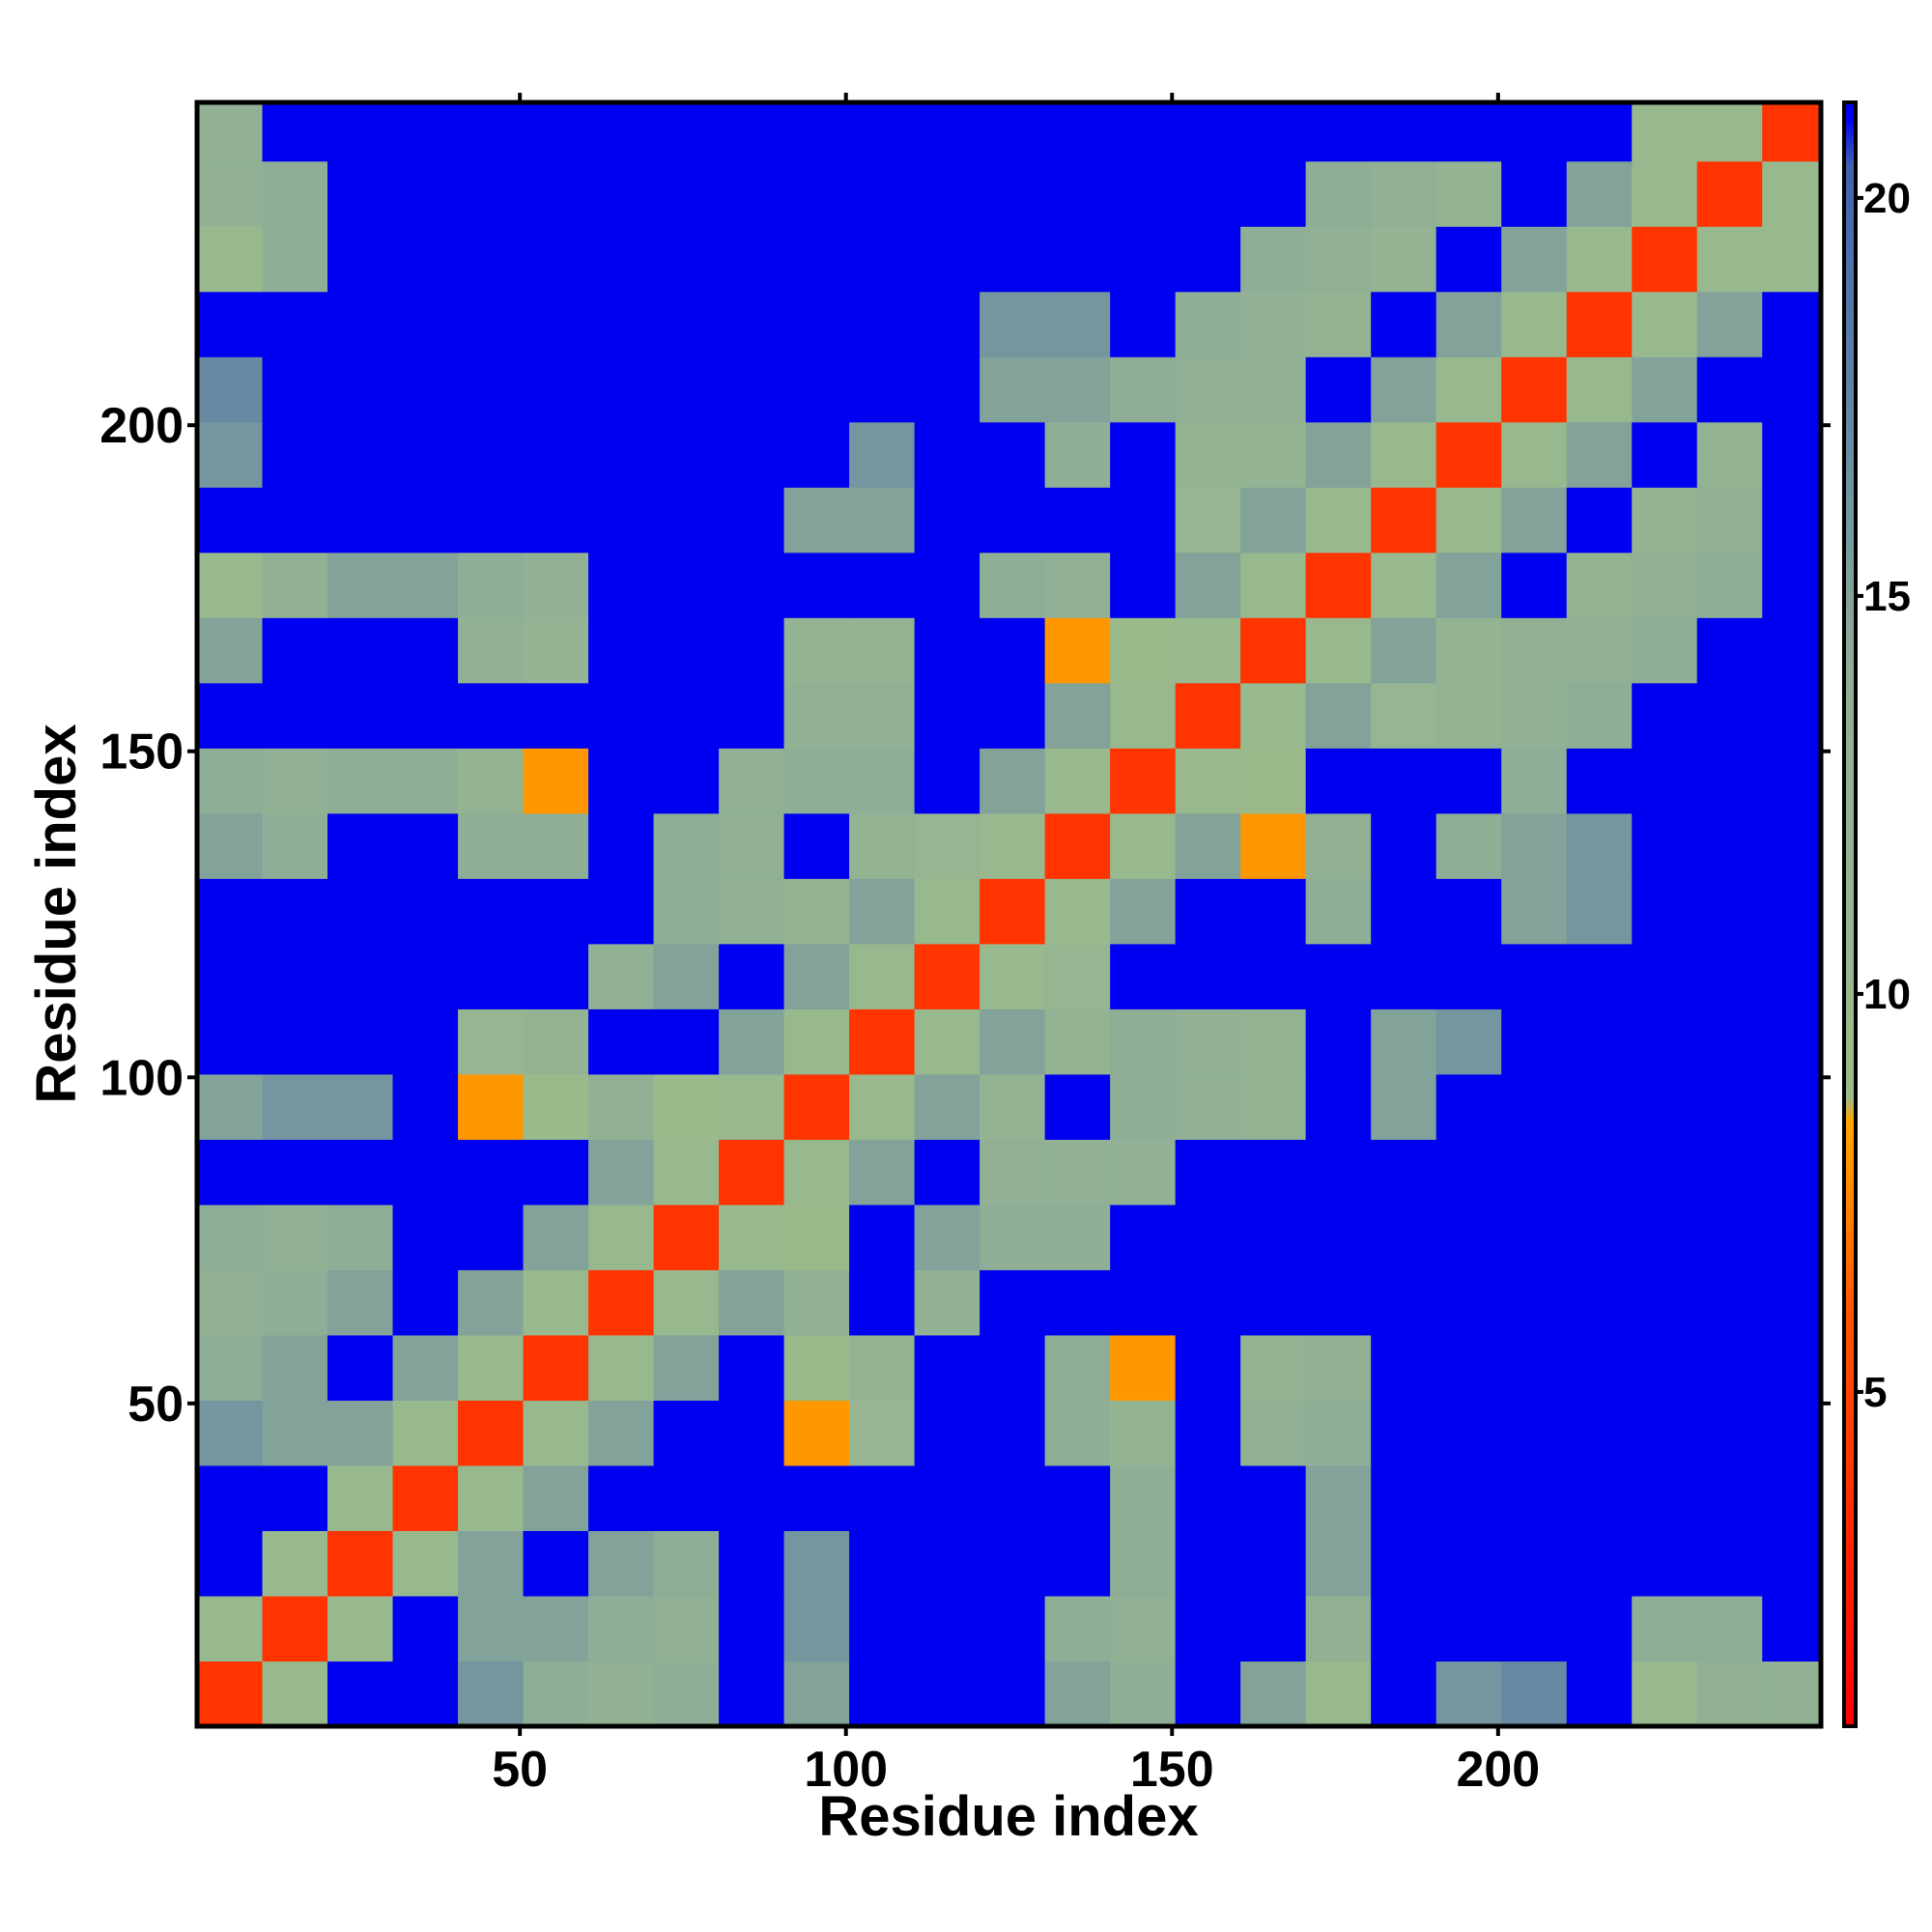 This screenshot has height=1932, width=1932. What do you see at coordinates (1887, 596) in the screenshot?
I see `colorbar-tick-label: 15` at bounding box center [1887, 596].